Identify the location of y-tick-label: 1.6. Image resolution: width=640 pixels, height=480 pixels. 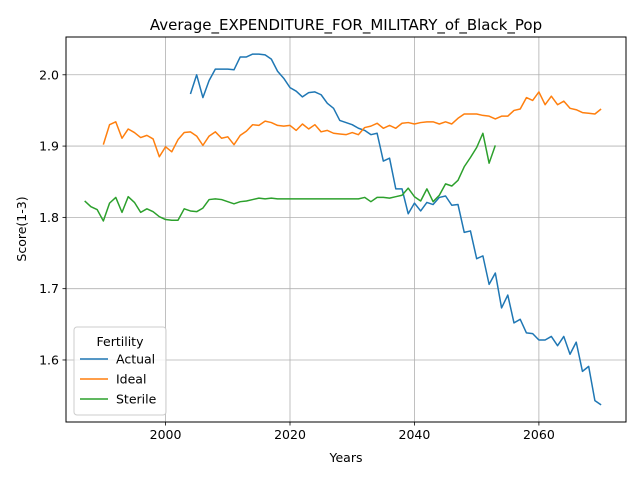
(49, 359).